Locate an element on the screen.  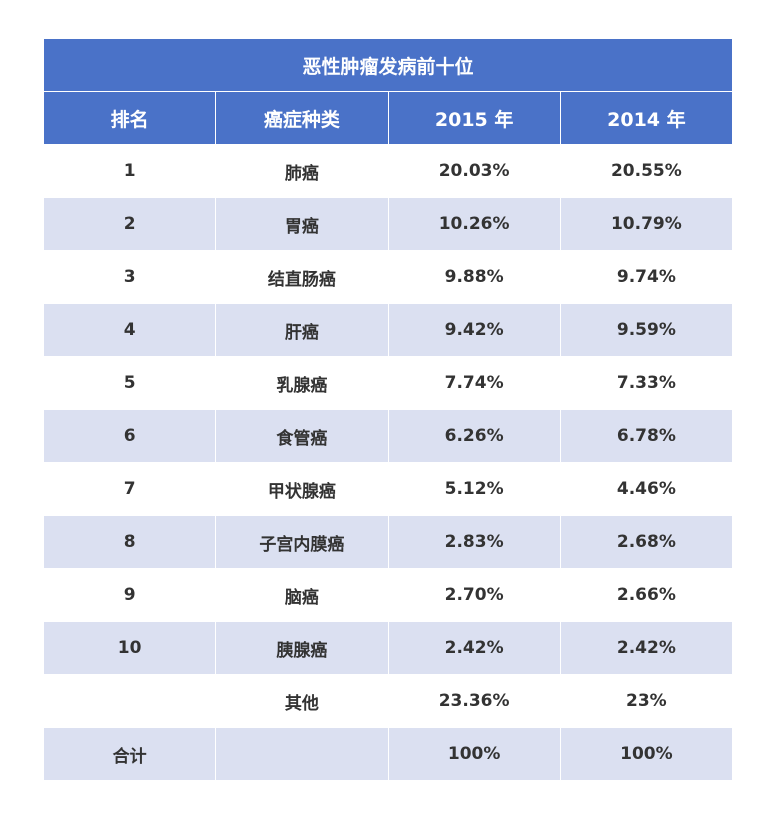
table-cell: 23.36% is located at coordinates (474, 701).